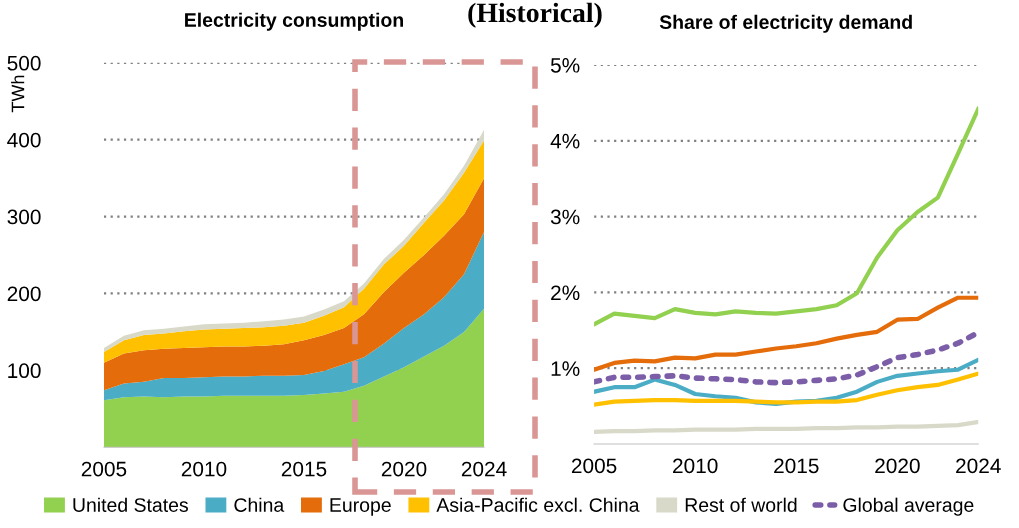  What do you see at coordinates (565, 65) in the screenshot?
I see `y-tick-label: 5%` at bounding box center [565, 65].